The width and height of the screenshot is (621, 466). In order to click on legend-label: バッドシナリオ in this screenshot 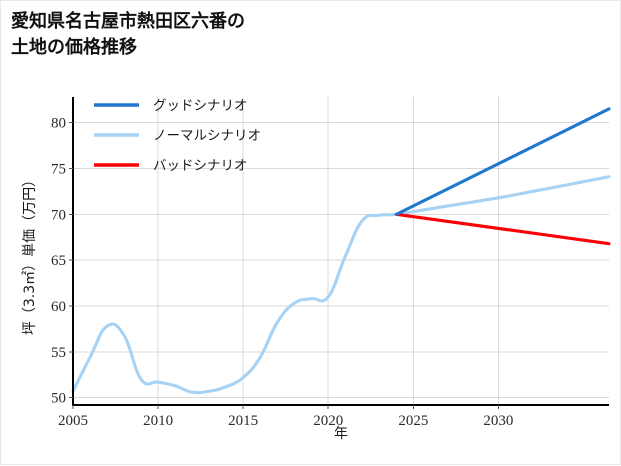, I will do `click(200, 166)`.